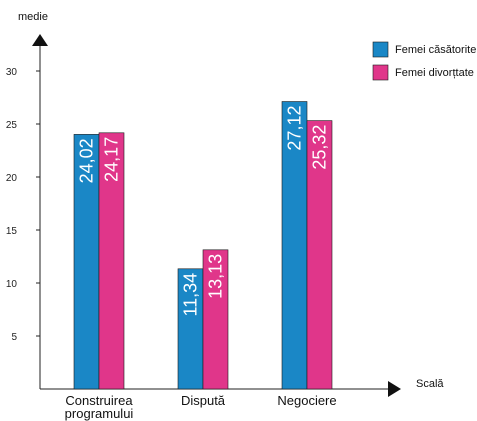  What do you see at coordinates (191, 295) in the screenshot?
I see `data-label: 11,34` at bounding box center [191, 295].